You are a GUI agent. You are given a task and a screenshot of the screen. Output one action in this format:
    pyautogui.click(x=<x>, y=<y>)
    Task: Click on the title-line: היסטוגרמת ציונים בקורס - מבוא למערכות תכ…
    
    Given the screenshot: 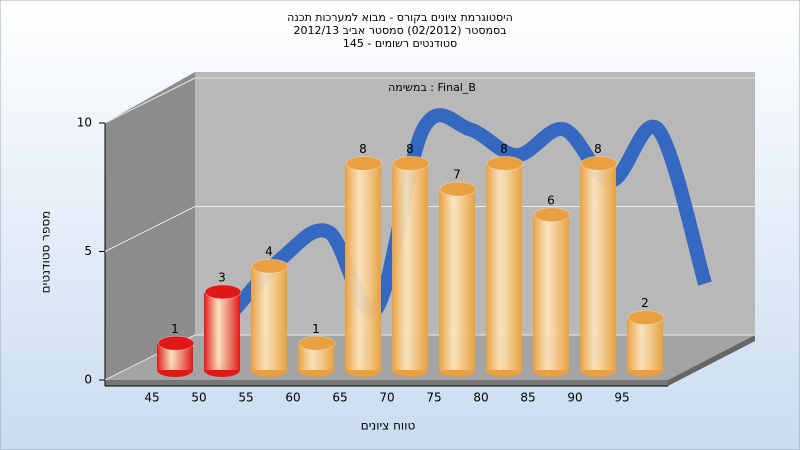 What is the action you would take?
    pyautogui.click(x=400, y=17)
    